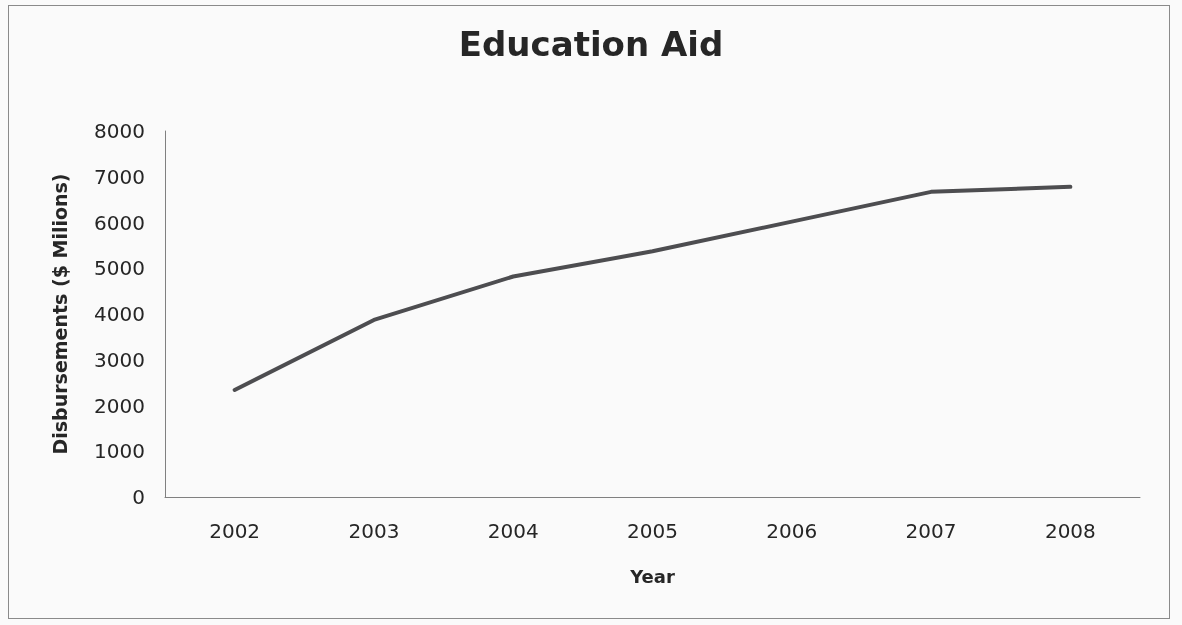 The image size is (1182, 625). What do you see at coordinates (119, 222) in the screenshot?
I see `y-tick-label: 6000` at bounding box center [119, 222].